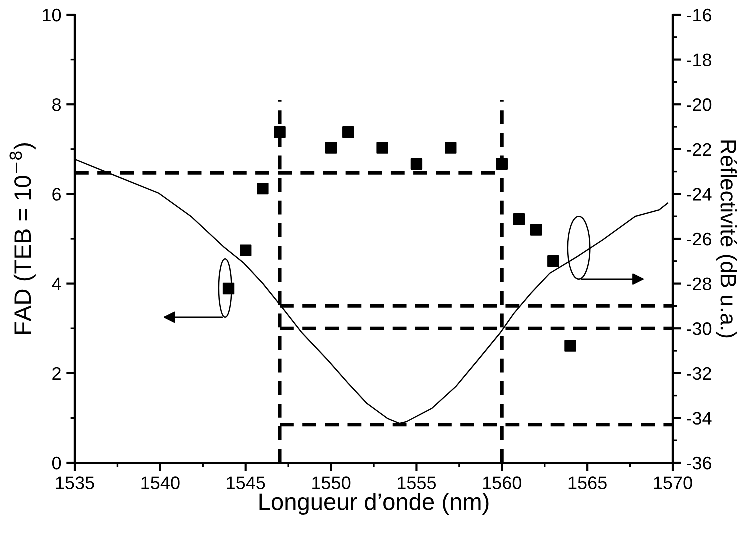  What do you see at coordinates (374, 504) in the screenshot?
I see `x-axis-title: Longueur d’onde (nm)` at bounding box center [374, 504].